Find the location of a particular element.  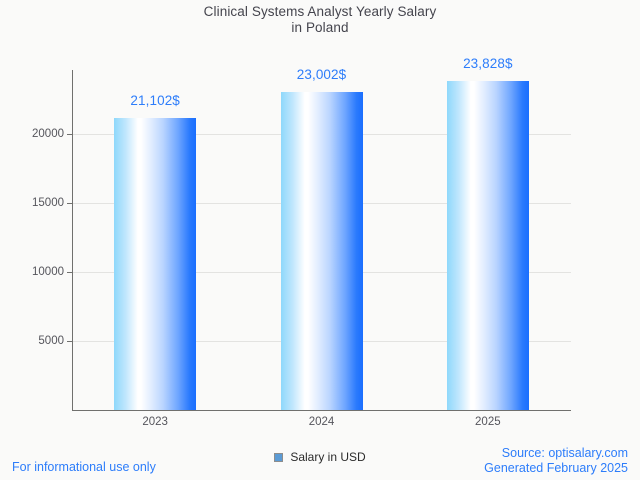

bar-value-label: 21,102$ is located at coordinates (155, 101).